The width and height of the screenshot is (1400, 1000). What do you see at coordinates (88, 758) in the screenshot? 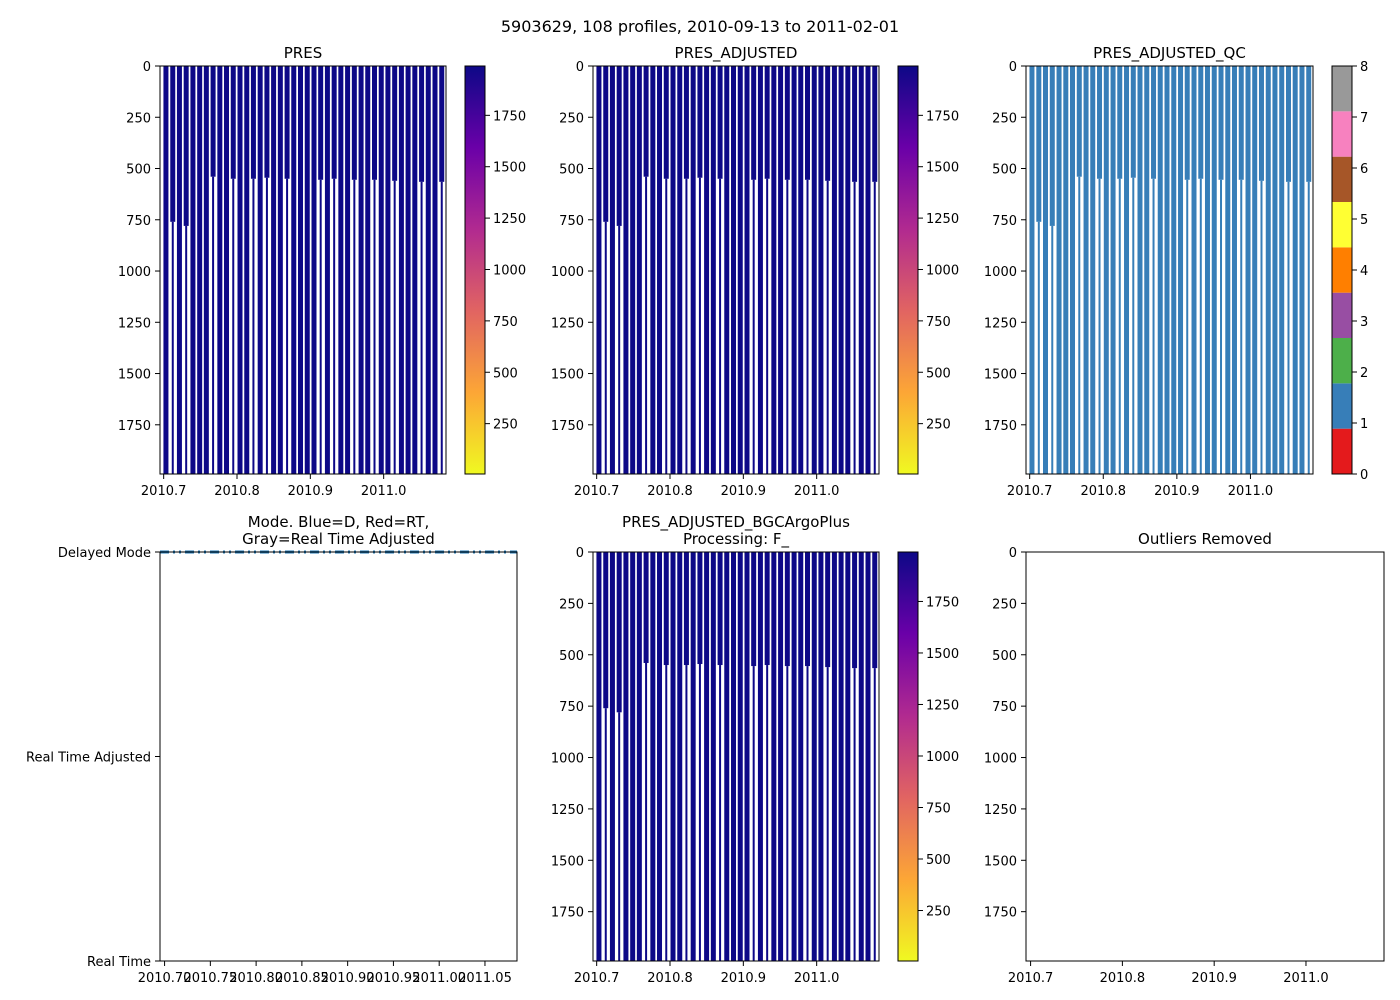
I see `y-tick-label: Real Time Adjusted` at bounding box center [88, 758].